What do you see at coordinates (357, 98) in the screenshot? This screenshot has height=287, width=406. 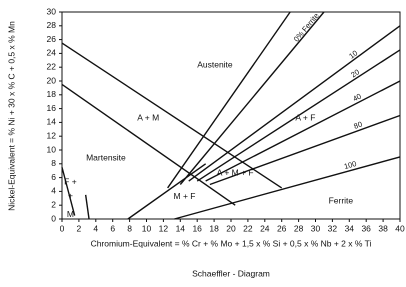 I see `line-label: 40` at bounding box center [357, 98].